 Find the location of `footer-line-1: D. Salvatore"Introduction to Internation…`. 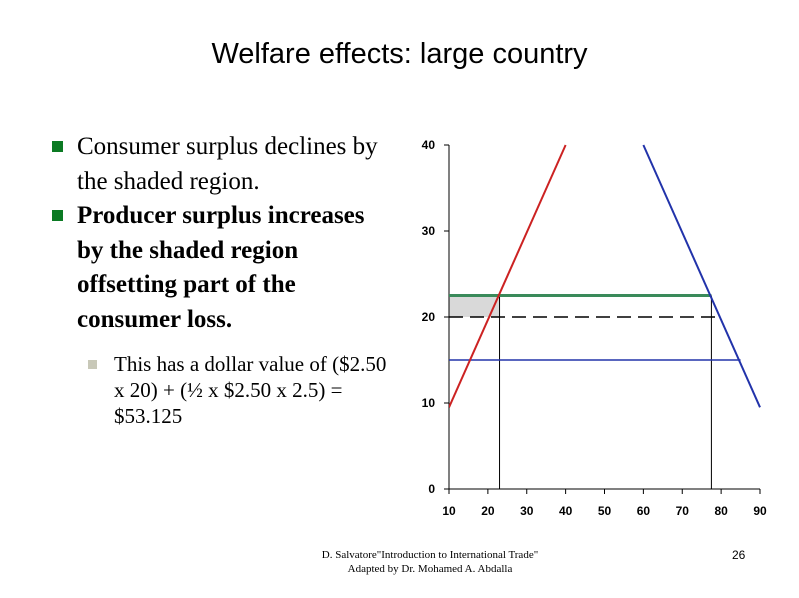

footer-line-1: D. Salvatore"Introduction to Internation… is located at coordinates (430, 555).